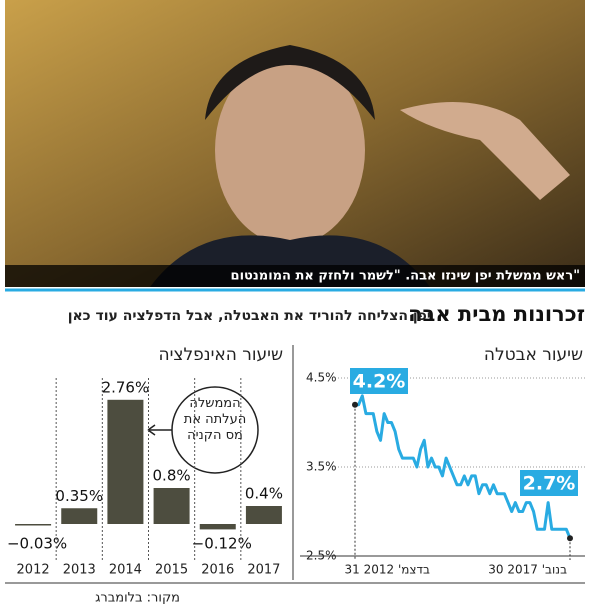 The image size is (590, 605). What do you see at coordinates (485, 151) in the screenshot?
I see `photo-hand` at bounding box center [485, 151].